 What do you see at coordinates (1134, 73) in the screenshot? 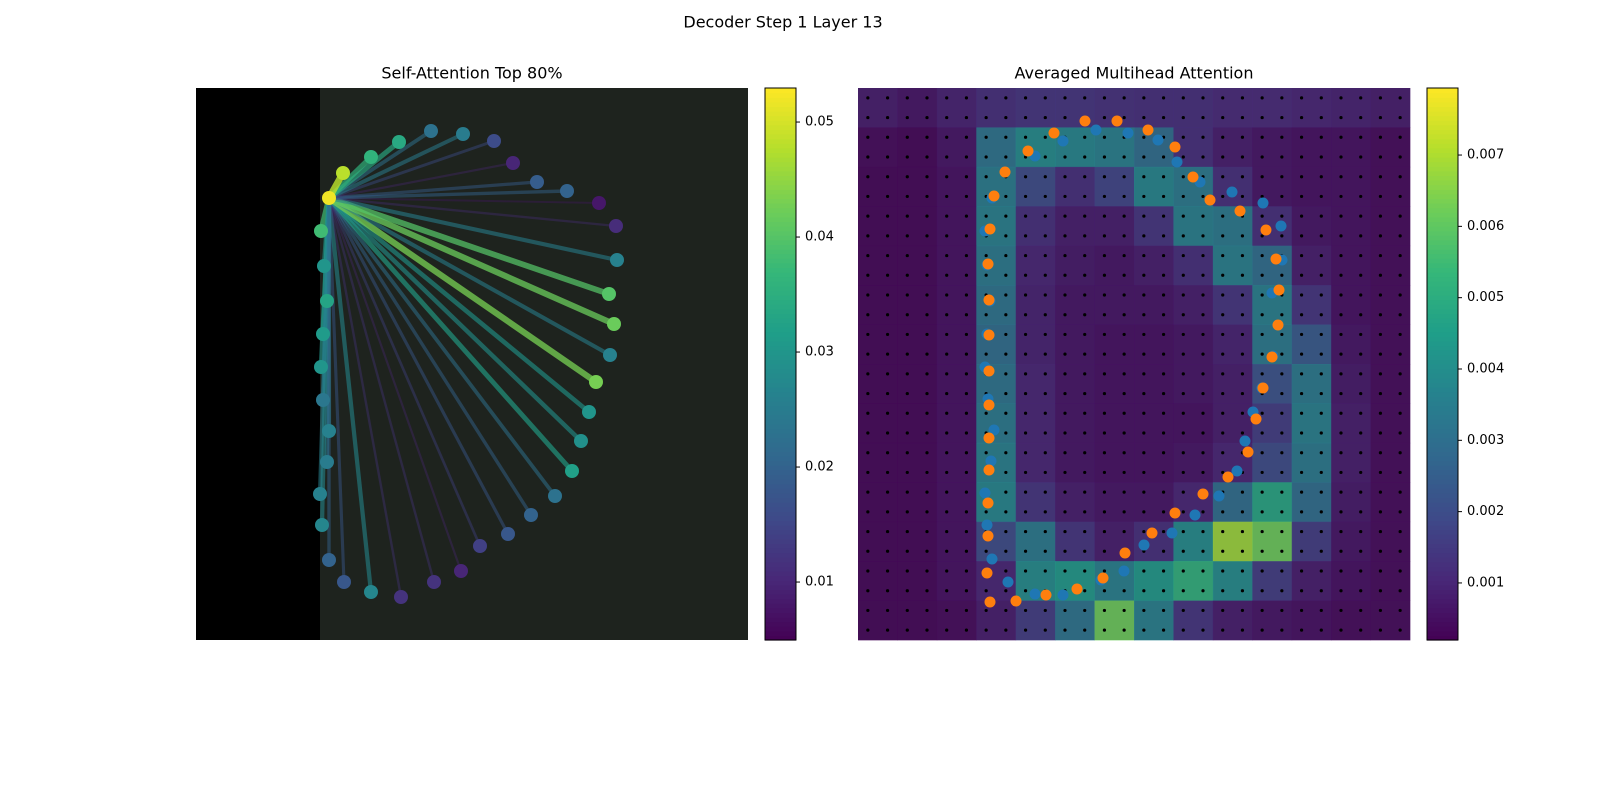
I see `panel-title: Averaged Multihead Attention` at bounding box center [1134, 73].